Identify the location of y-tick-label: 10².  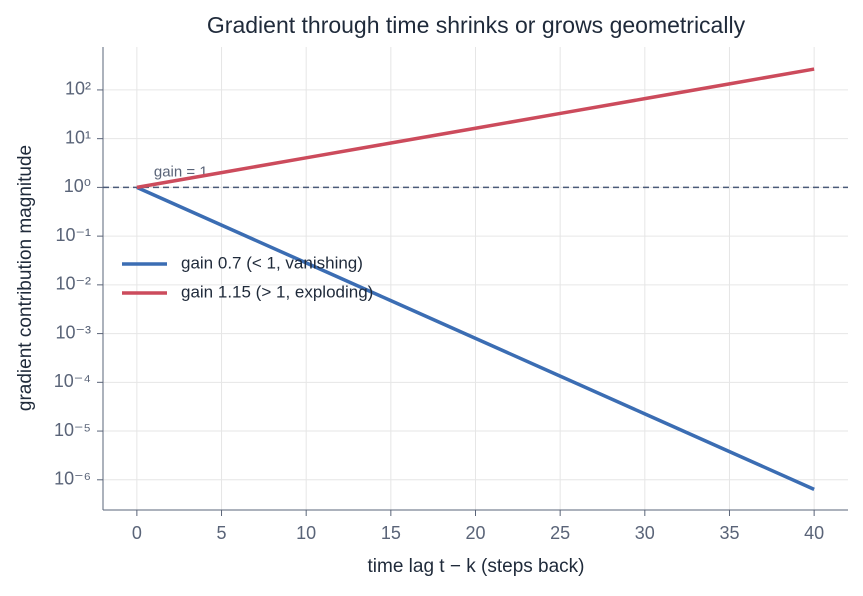
(78, 89).